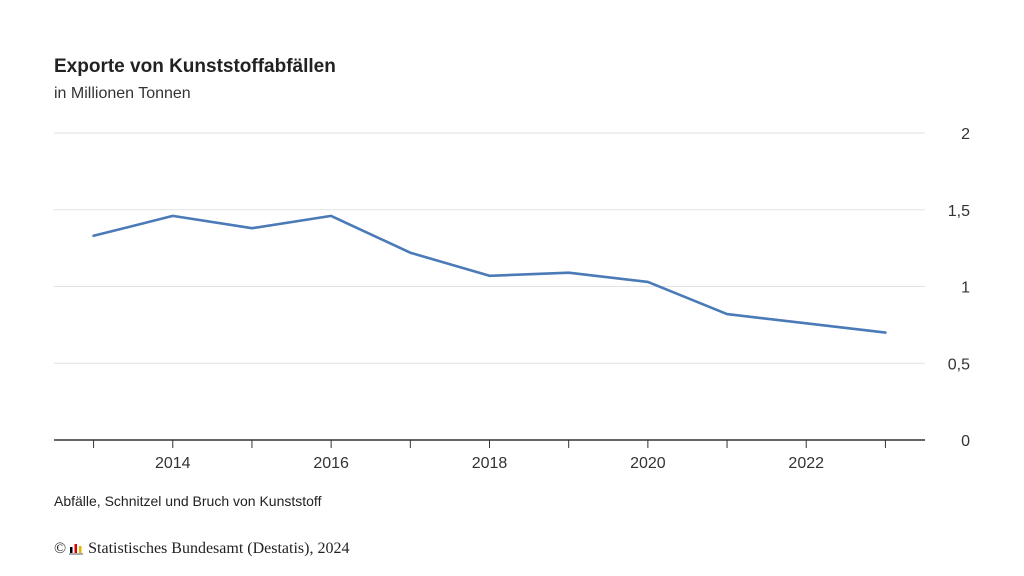 The image size is (1024, 576). What do you see at coordinates (959, 211) in the screenshot?
I see `y-tick-label: 1,5` at bounding box center [959, 211].